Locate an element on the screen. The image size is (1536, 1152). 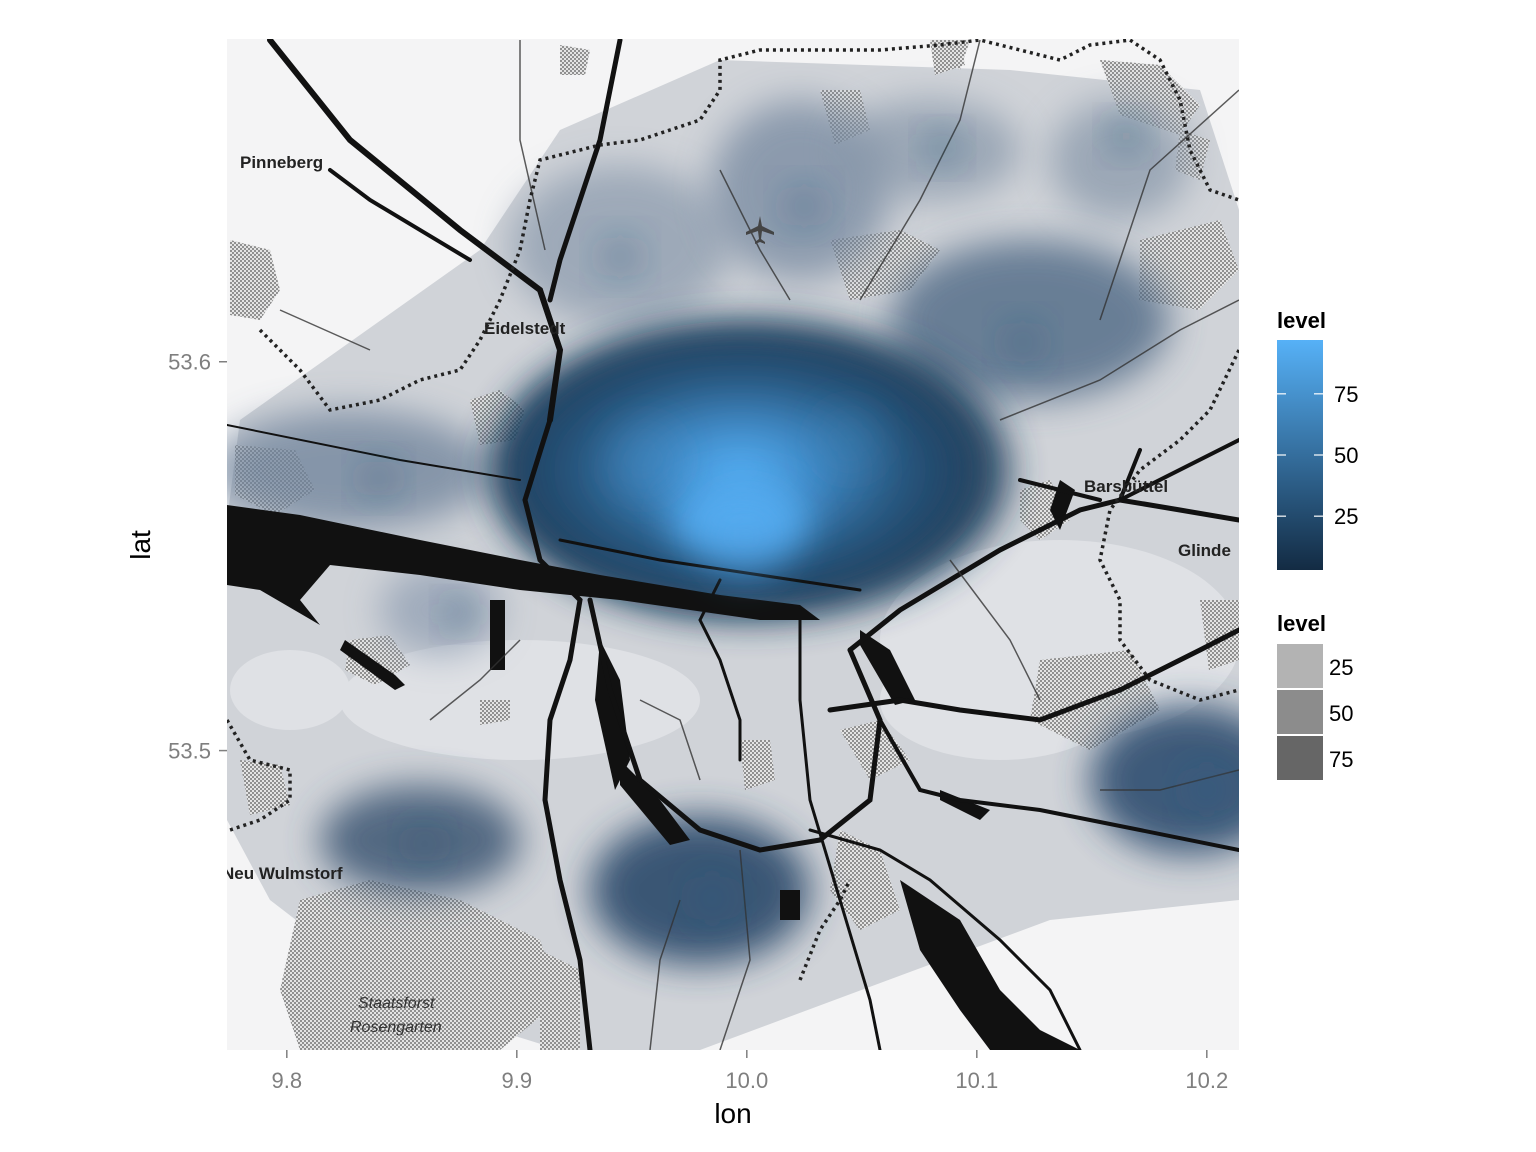
place-label-rosengarten: Rosengarten is located at coordinates (396, 1027).